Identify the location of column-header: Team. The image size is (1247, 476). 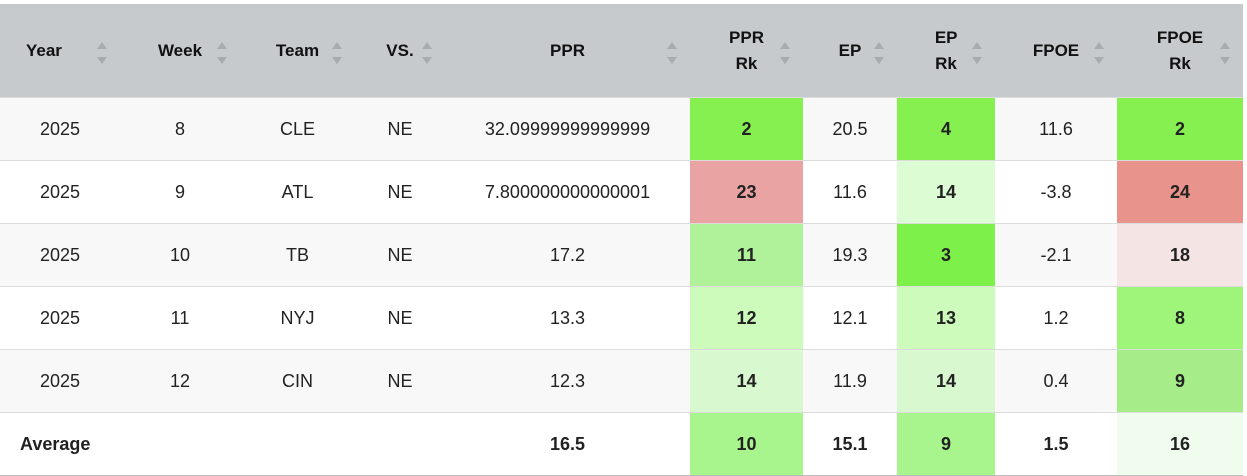
(297, 51).